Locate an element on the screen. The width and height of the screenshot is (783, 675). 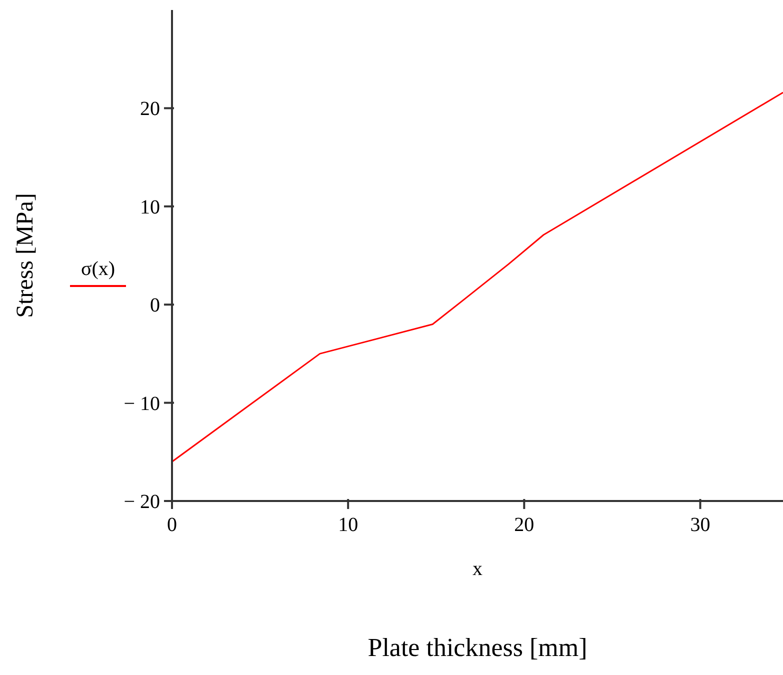
y-tick-label: − 20 is located at coordinates (142, 502).